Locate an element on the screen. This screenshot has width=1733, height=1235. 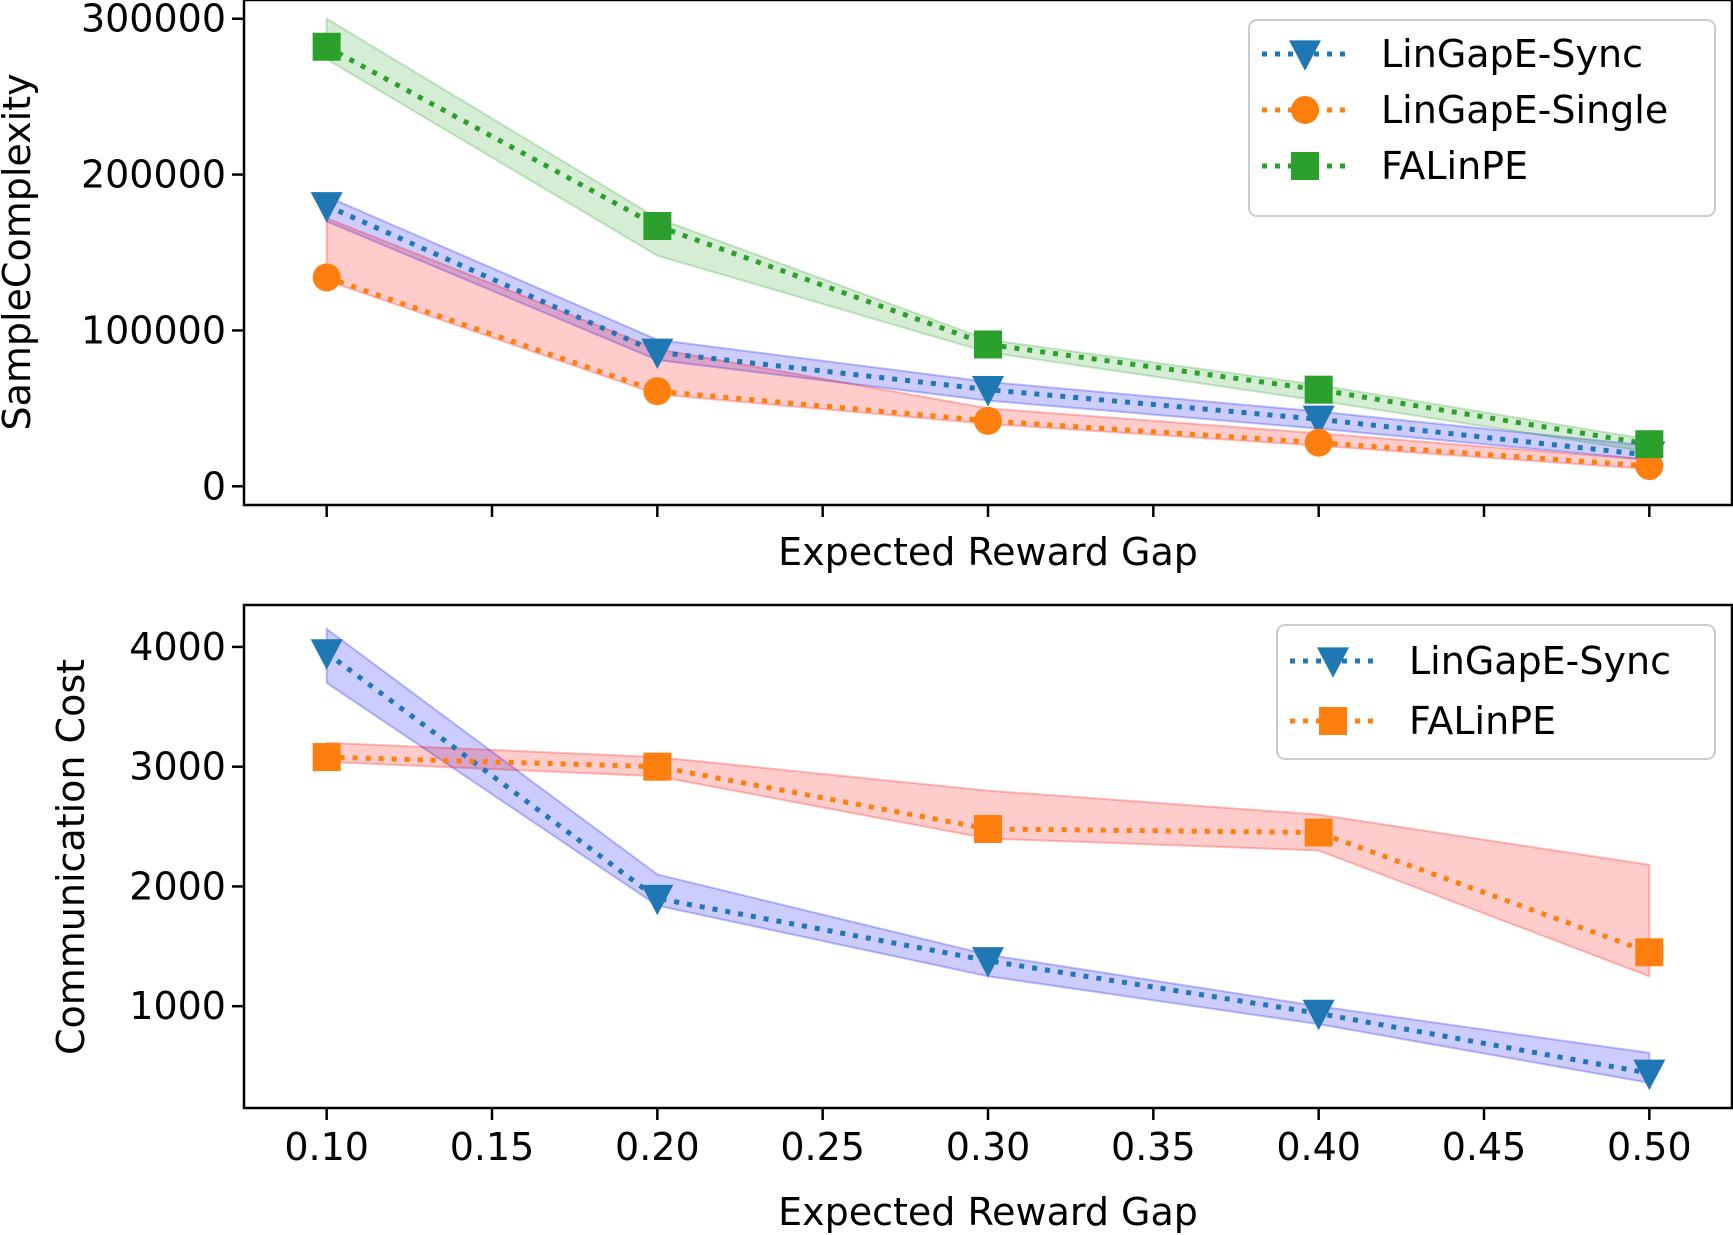
y-tick-label: 3000 is located at coordinates (177, 767).